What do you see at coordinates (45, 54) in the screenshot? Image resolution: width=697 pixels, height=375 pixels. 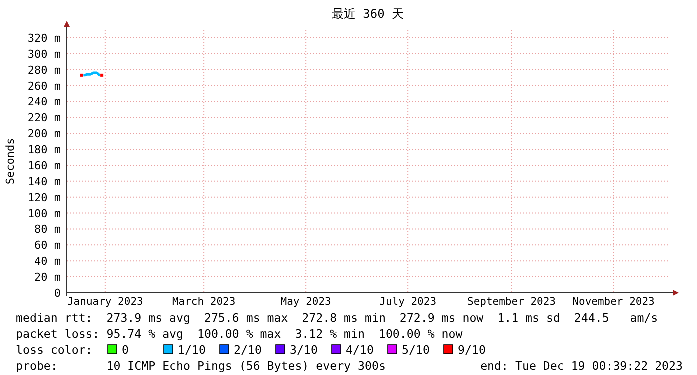 I see `y-tick-label: 300 m` at bounding box center [45, 54].